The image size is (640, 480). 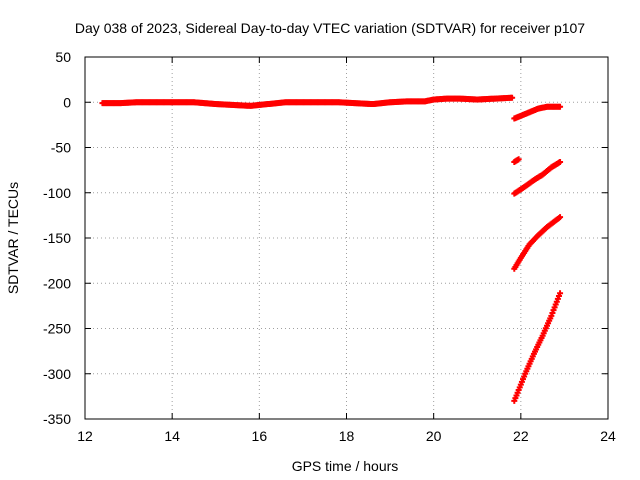 What do you see at coordinates (345, 466) in the screenshot?
I see `x-axis-label: GPS time / hours` at bounding box center [345, 466].